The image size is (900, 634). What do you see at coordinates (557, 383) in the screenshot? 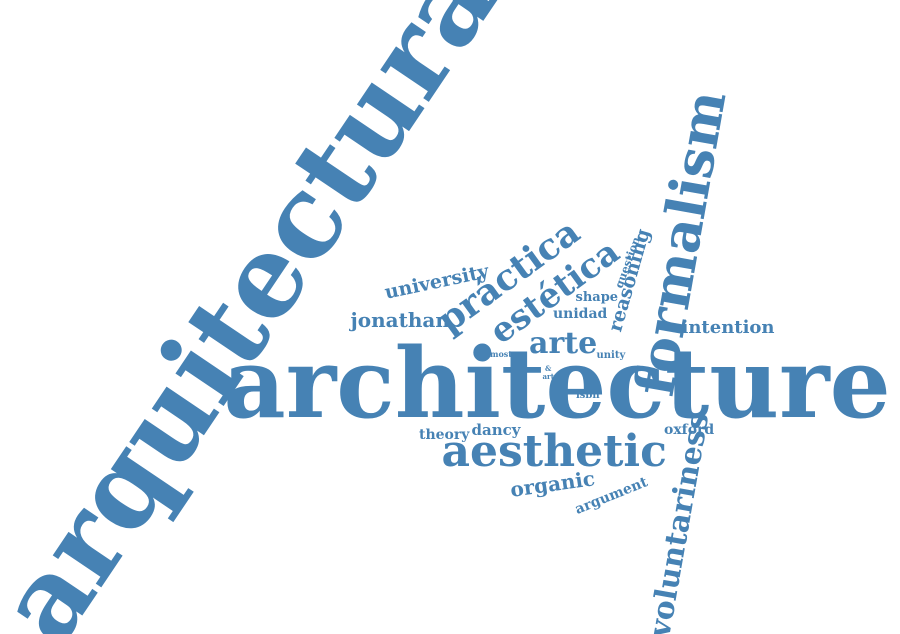
I see `word-architecture: architecture` at bounding box center [557, 383].